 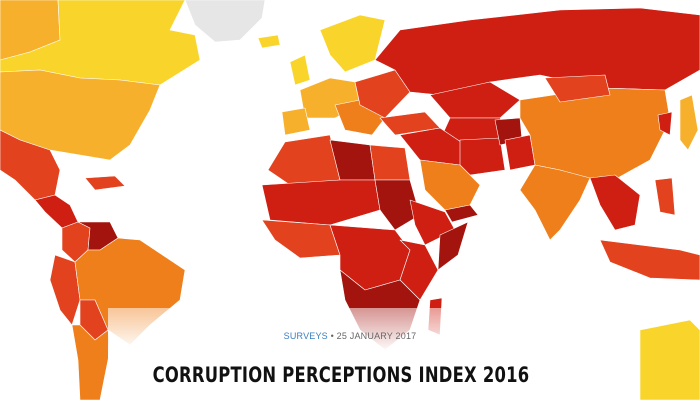 I want to click on region-iceland, so click(x=269, y=41).